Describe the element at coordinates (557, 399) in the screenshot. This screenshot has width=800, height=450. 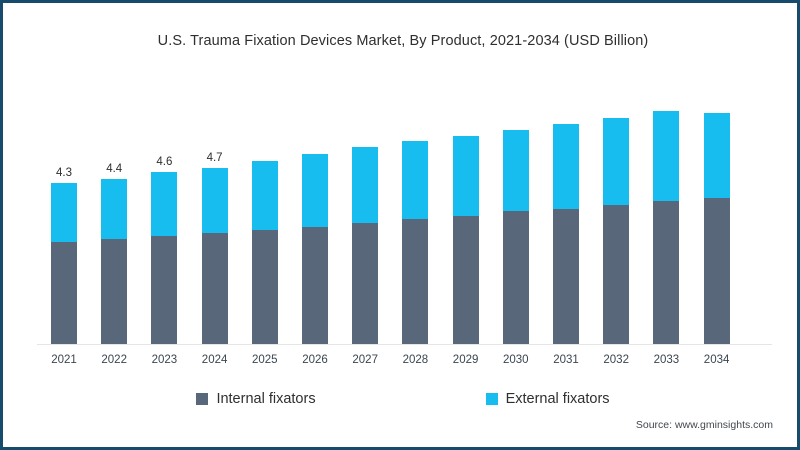
I see `legend-label-external-fixators: External fixators` at that location.